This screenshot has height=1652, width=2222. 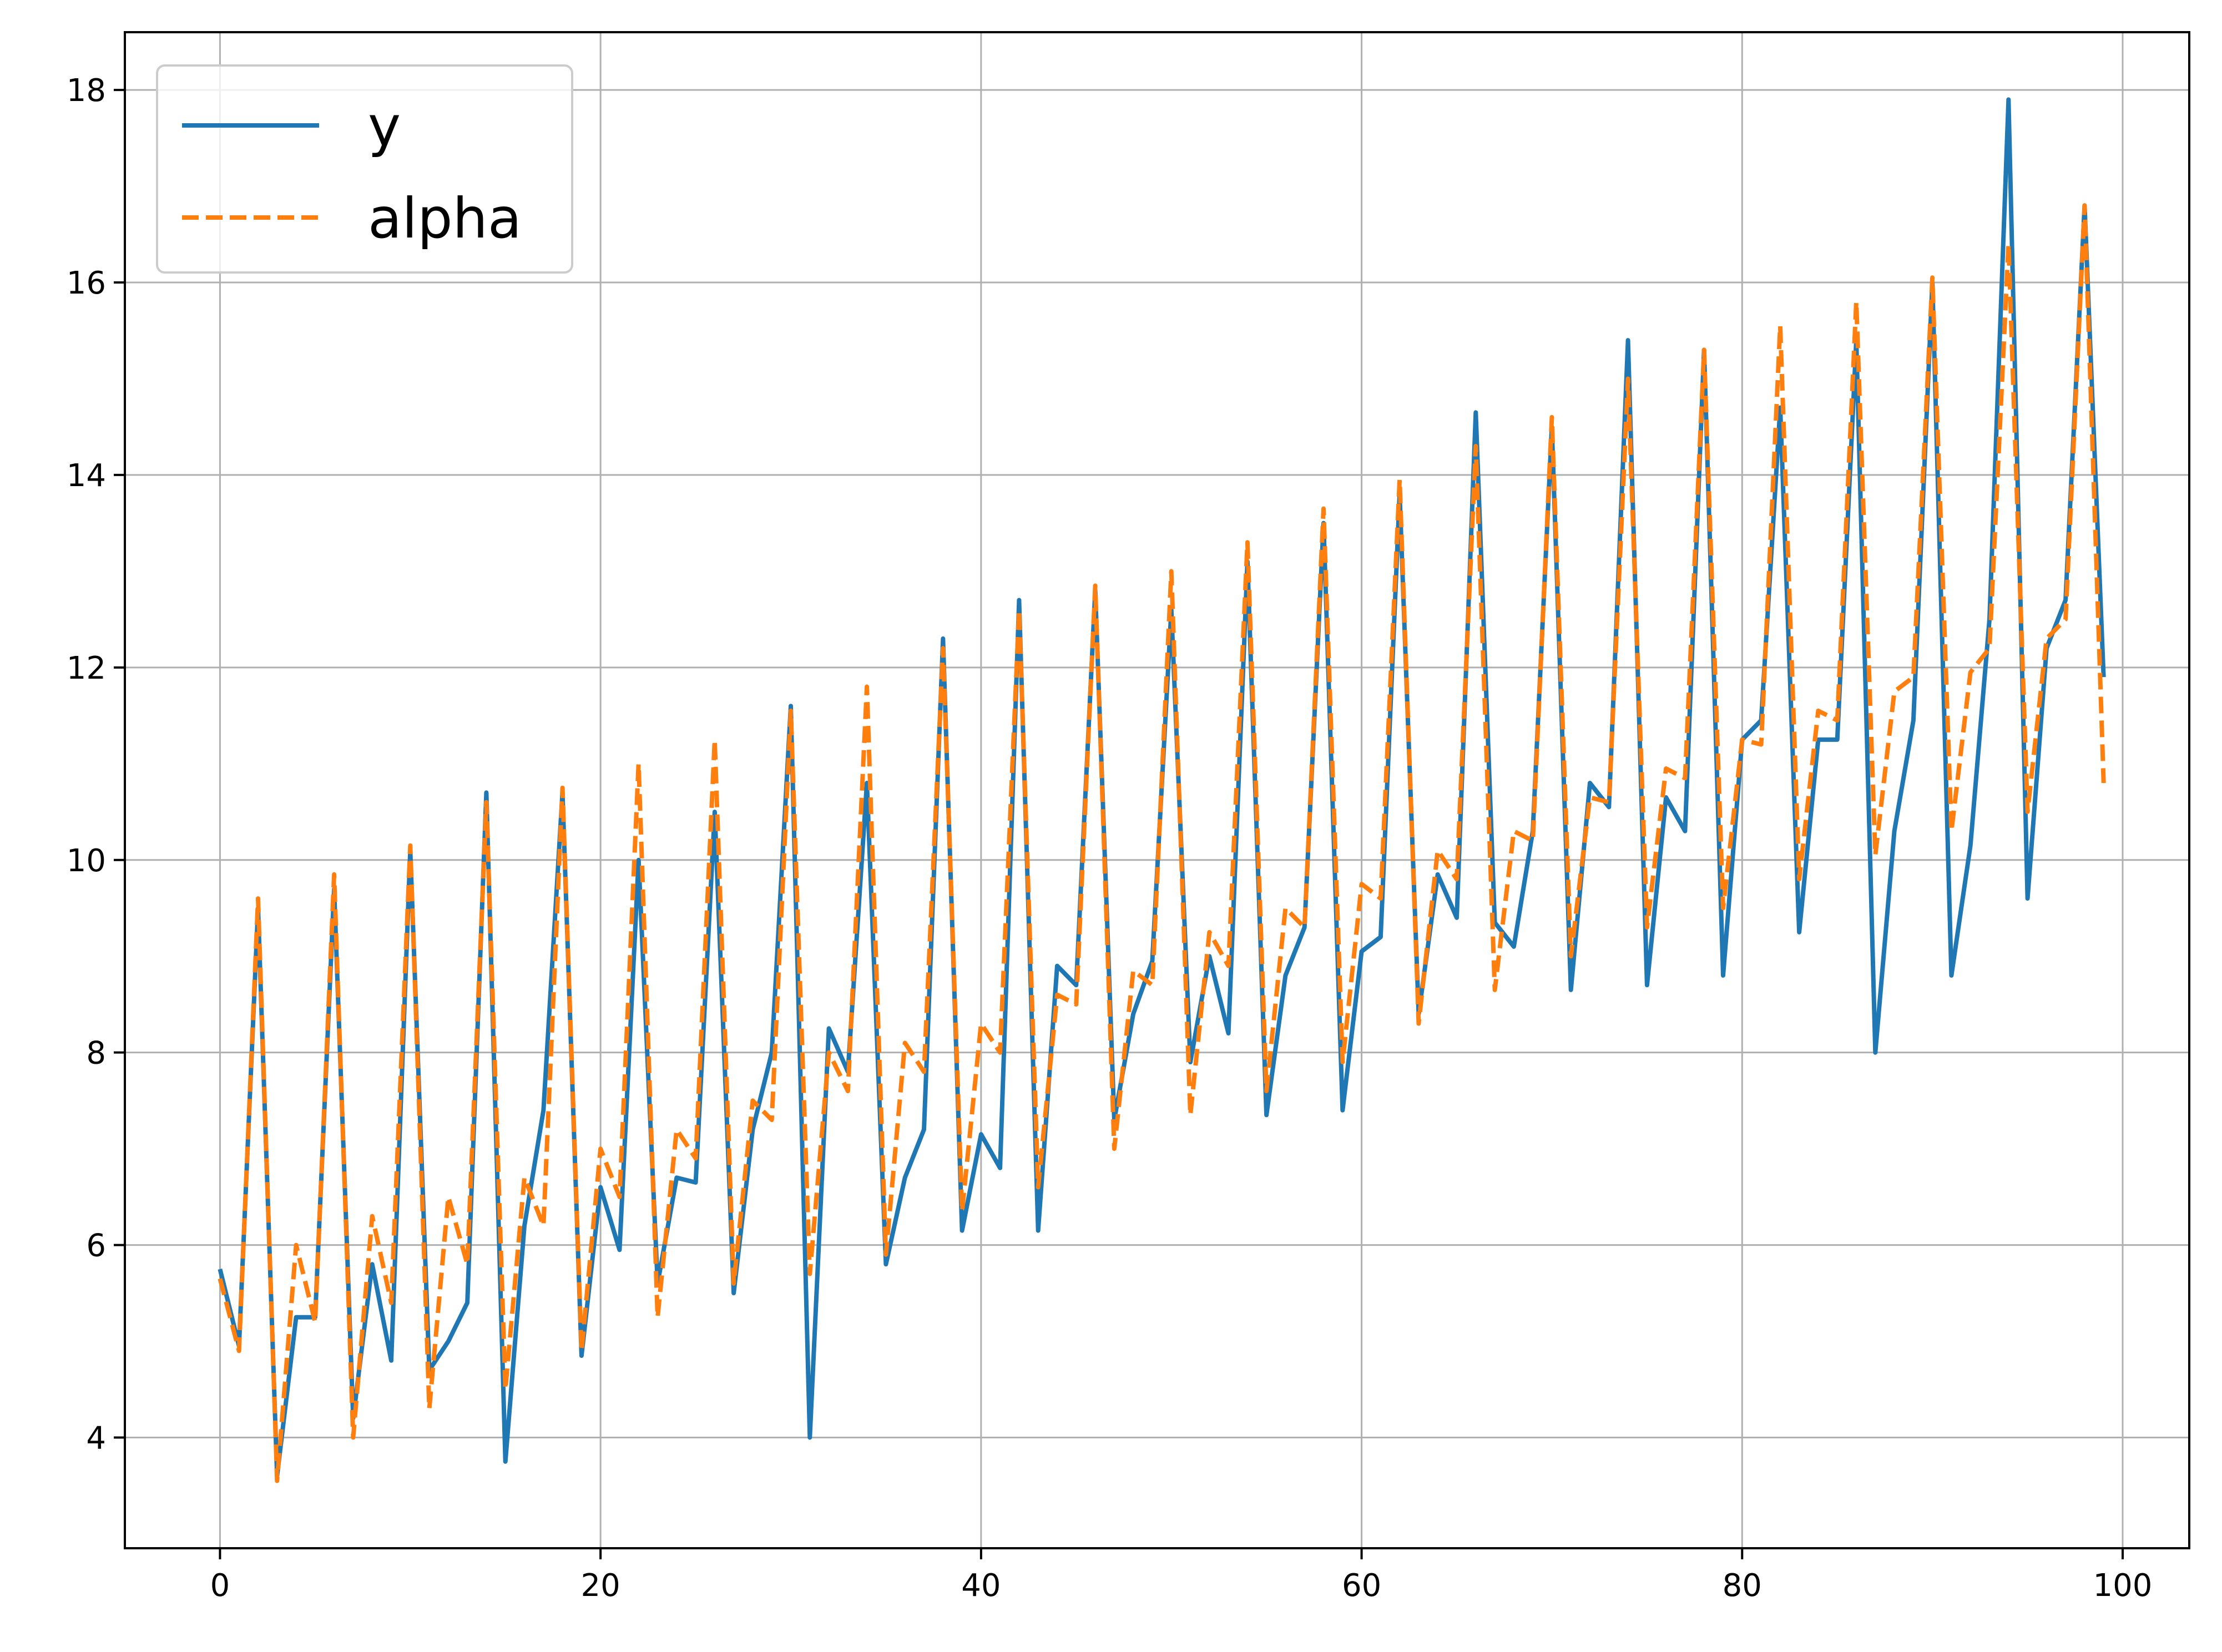 What do you see at coordinates (87, 668) in the screenshot?
I see `y-tick-label: 12` at bounding box center [87, 668].